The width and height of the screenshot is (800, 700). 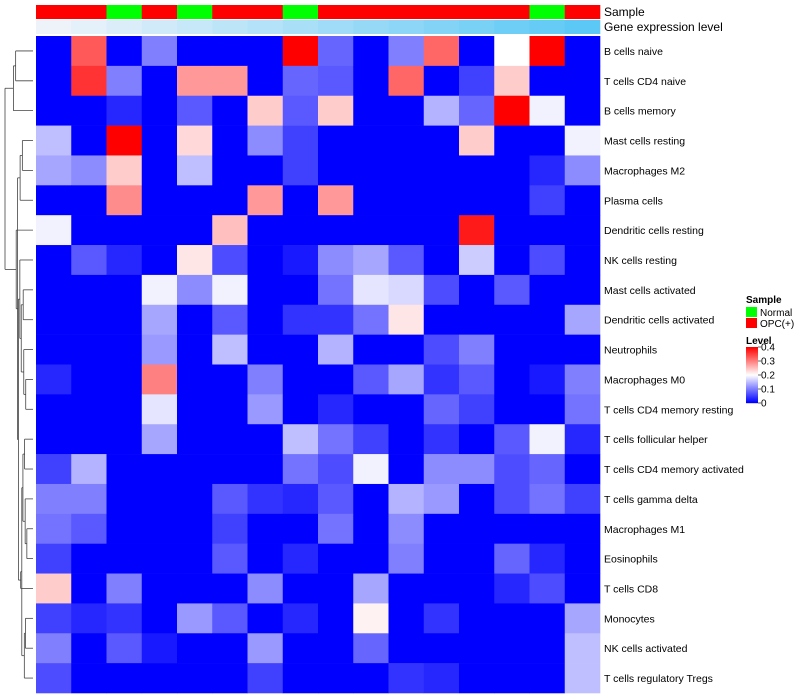 What do you see at coordinates (644, 530) in the screenshot?
I see `row-label: Macrophages M1` at bounding box center [644, 530].